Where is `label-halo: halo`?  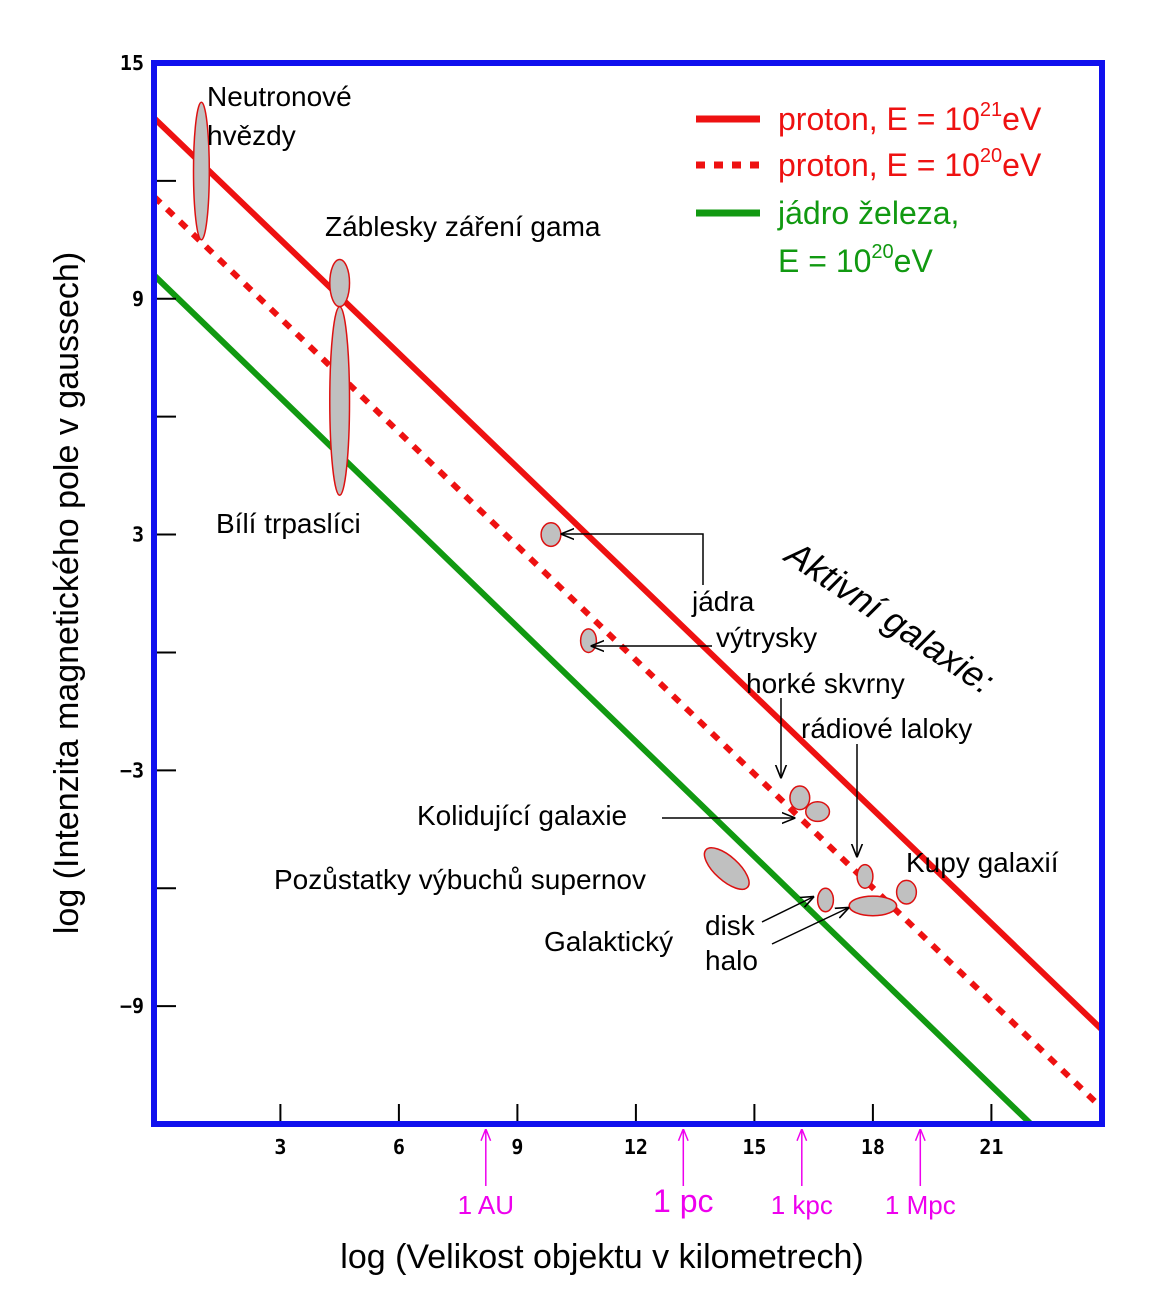 label-halo: halo is located at coordinates (731, 960).